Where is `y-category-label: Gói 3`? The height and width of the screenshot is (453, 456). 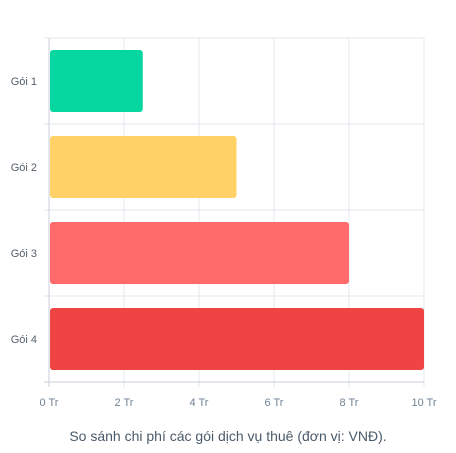 y-category-label: Gói 3 is located at coordinates (24, 254).